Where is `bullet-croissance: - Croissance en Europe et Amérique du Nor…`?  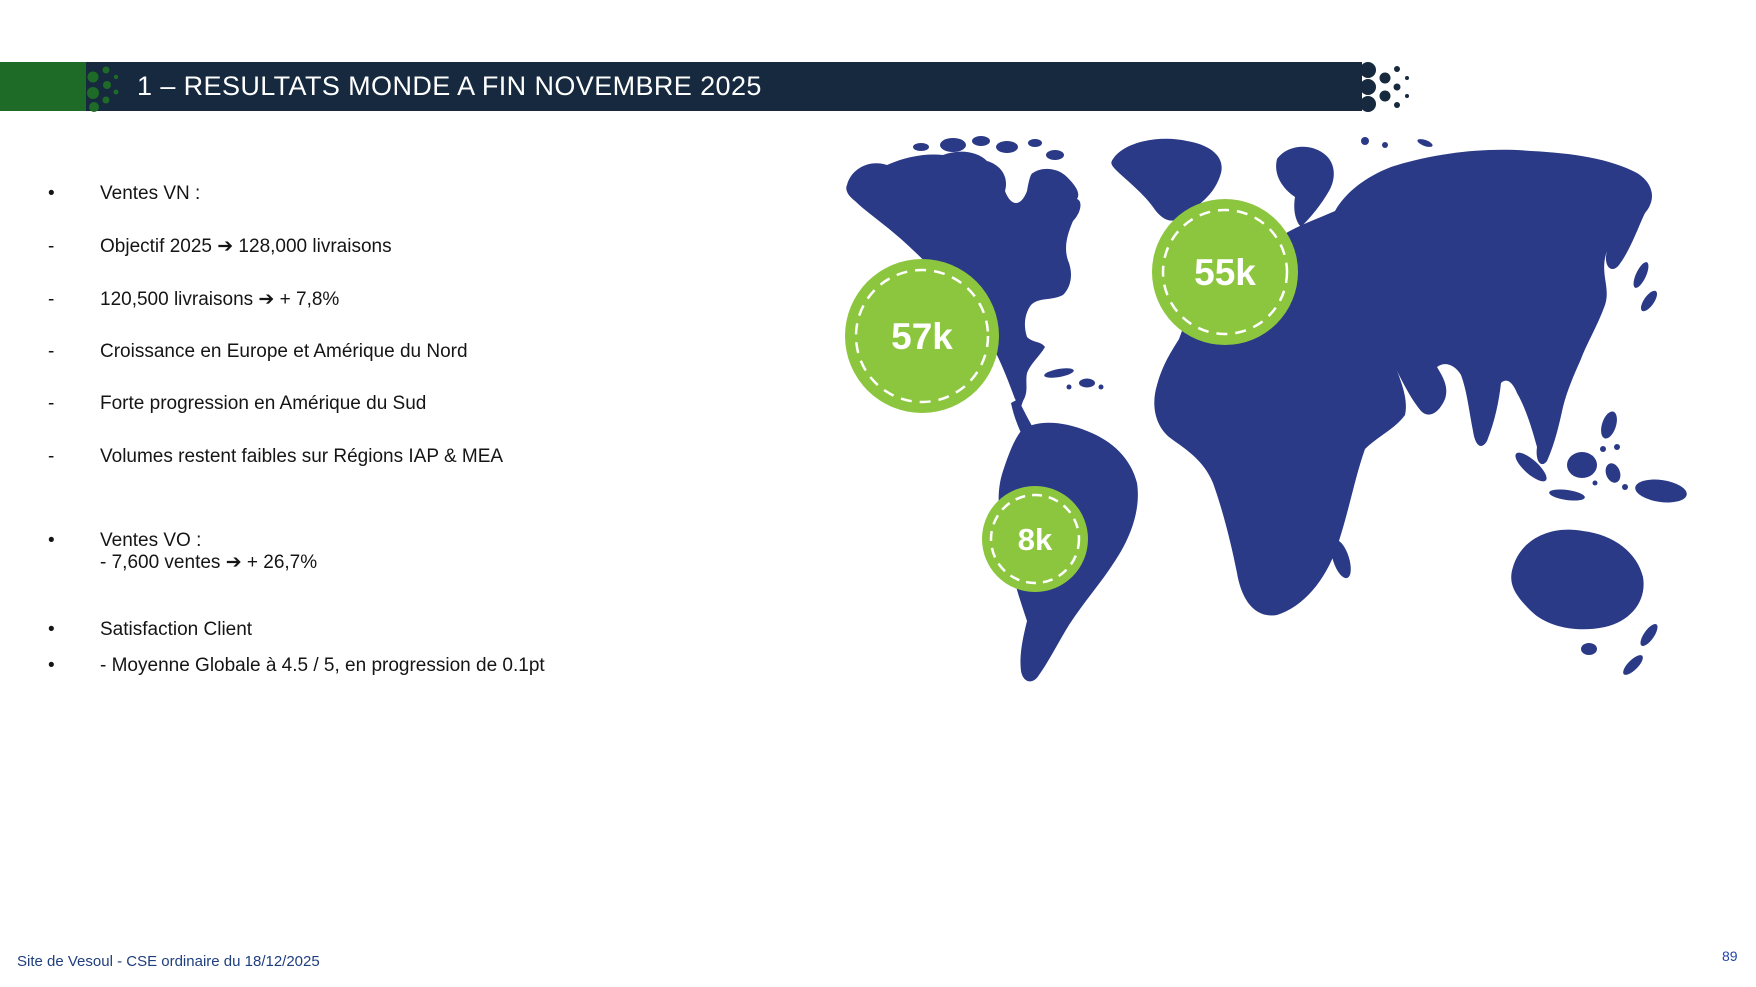
bullet-croissance: - Croissance en Europe et Amérique du Nor… is located at coordinates (258, 351).